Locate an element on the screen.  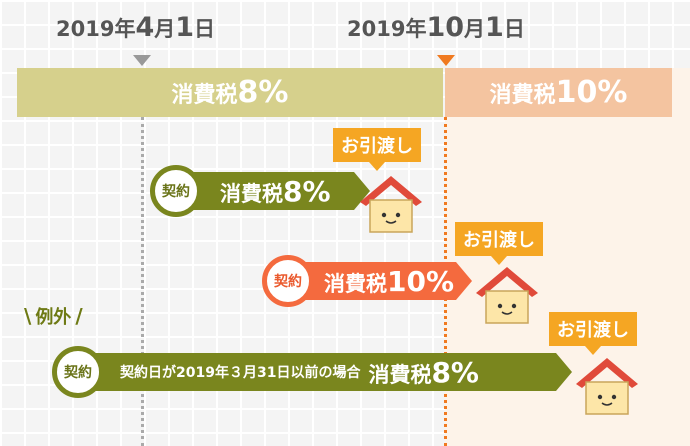
tax8-period-band: 消費税 8% is located at coordinates (230, 92).